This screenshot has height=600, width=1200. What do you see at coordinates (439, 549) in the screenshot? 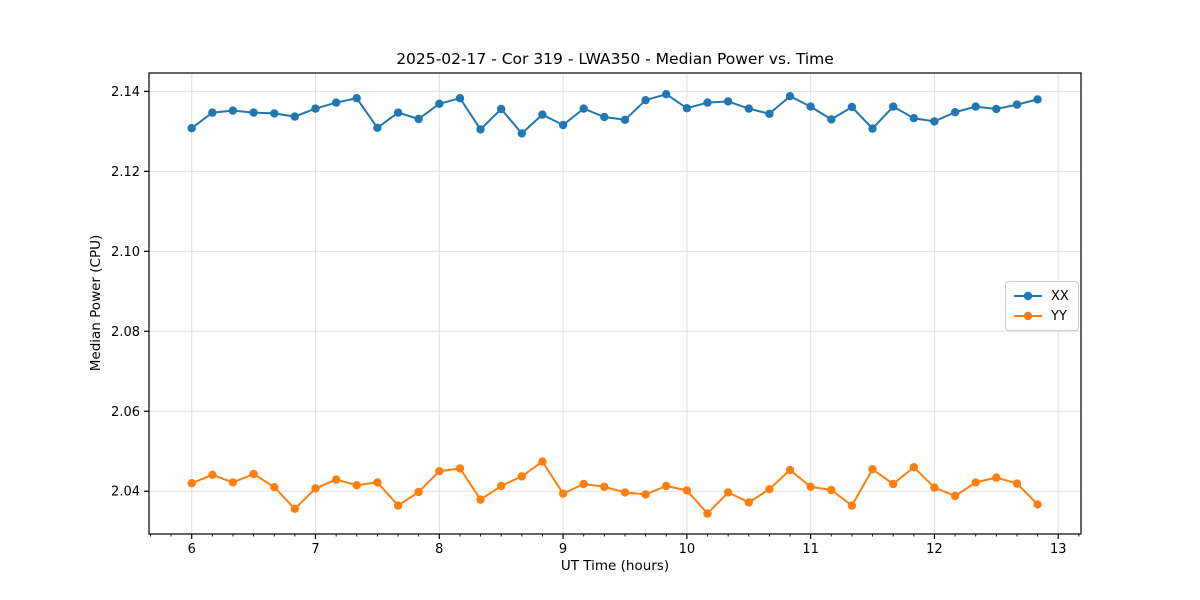
I see `x-tick-label-8: 8` at bounding box center [439, 549].